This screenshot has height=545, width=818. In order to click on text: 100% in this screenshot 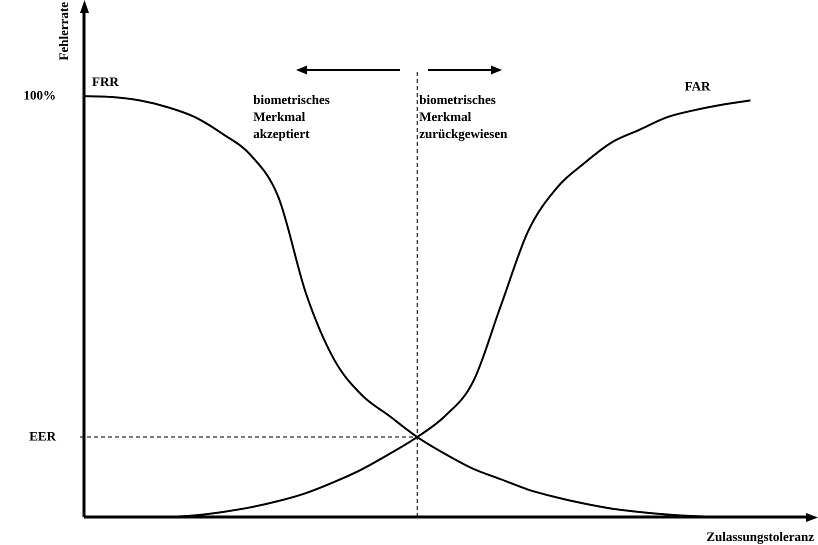, I will do `click(40, 95)`.